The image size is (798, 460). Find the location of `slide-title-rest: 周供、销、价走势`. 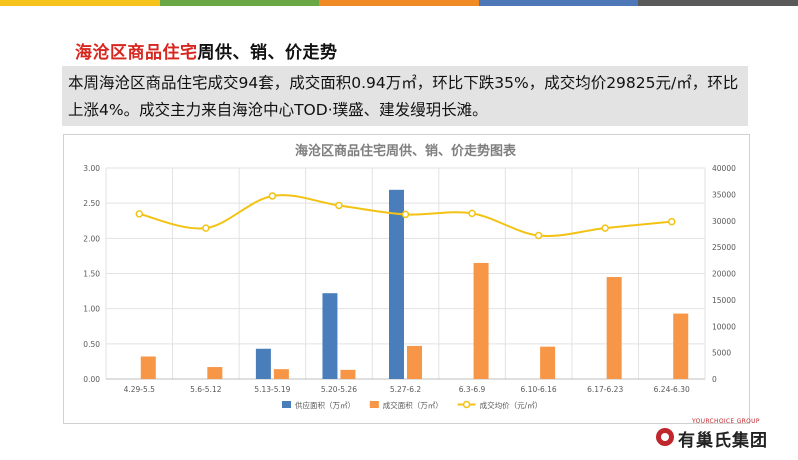

slide-title-rest: 周供、销、价走势 is located at coordinates (267, 53).